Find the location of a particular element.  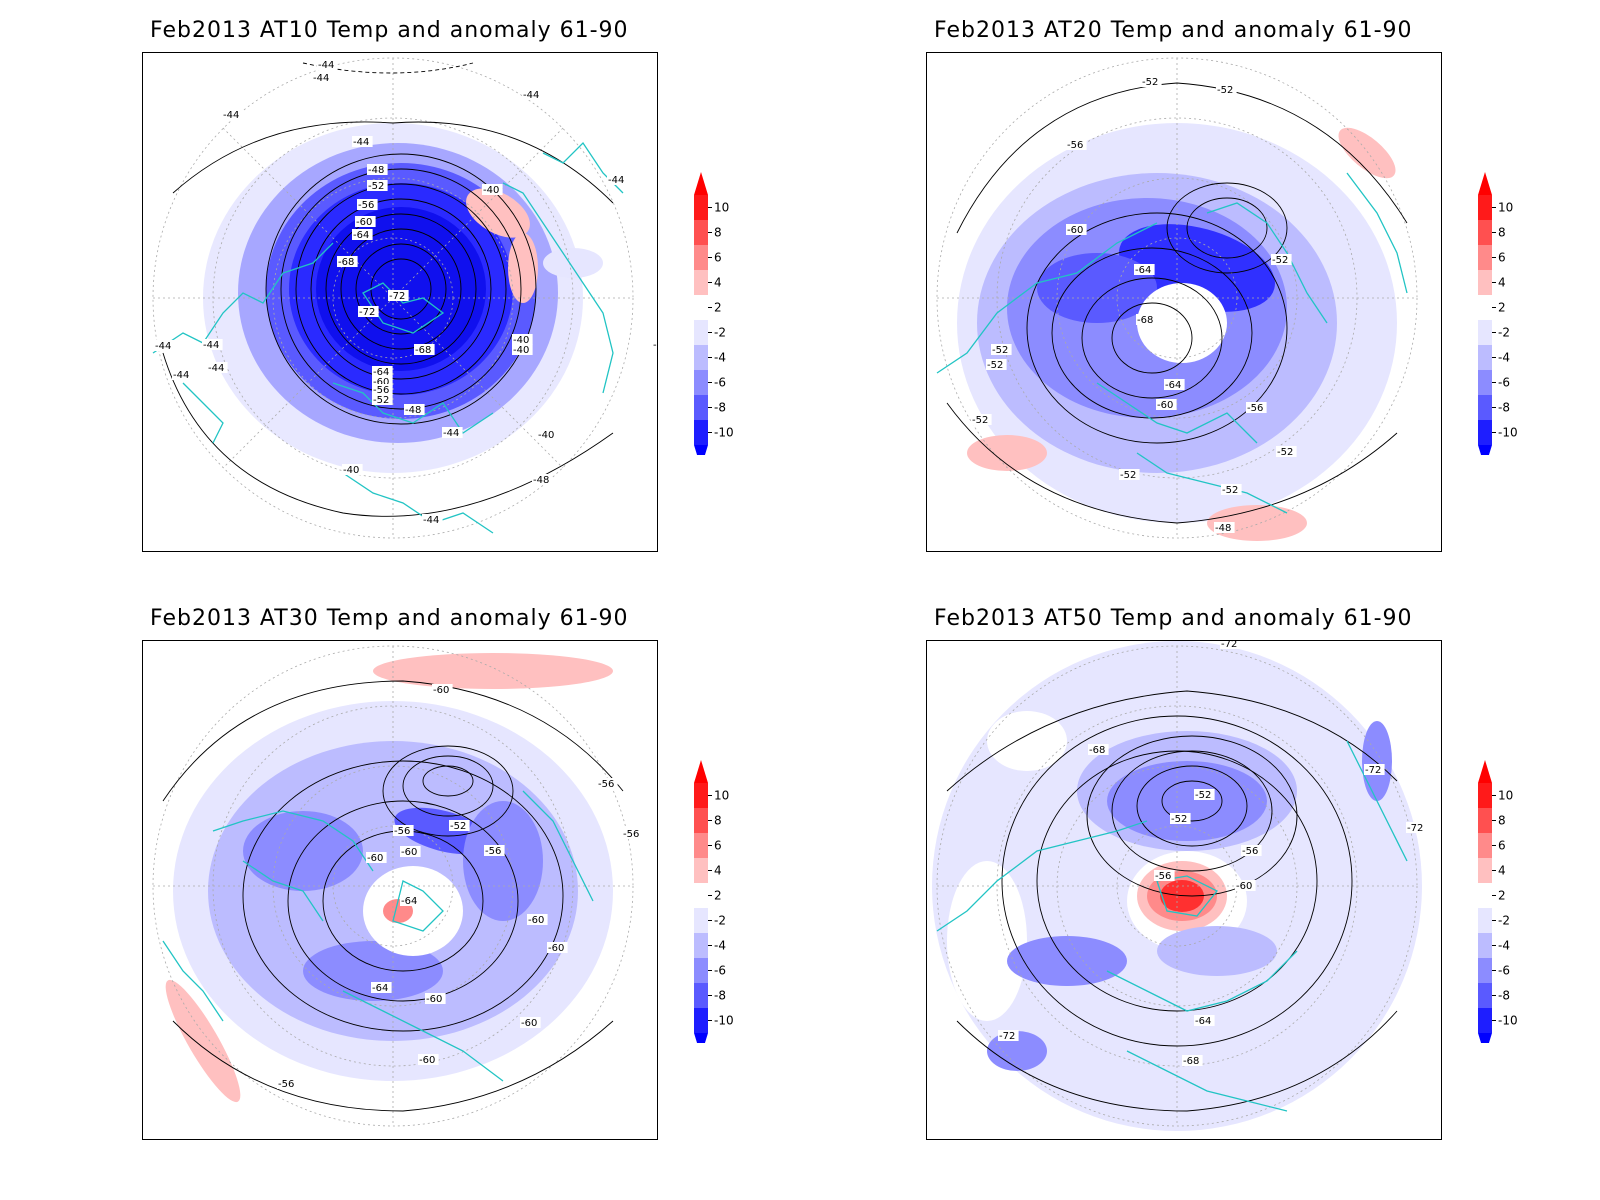

panel-title: Feb2013 AT10 Temp and anomaly 61-90 is located at coordinates (389, 30).